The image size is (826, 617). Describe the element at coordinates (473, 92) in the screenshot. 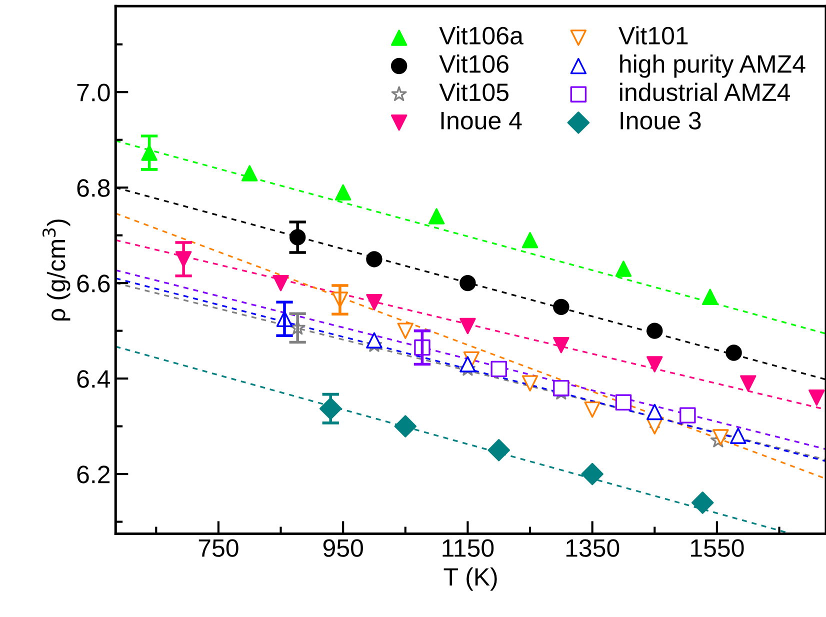

I see `legend-label: Vit105` at that location.